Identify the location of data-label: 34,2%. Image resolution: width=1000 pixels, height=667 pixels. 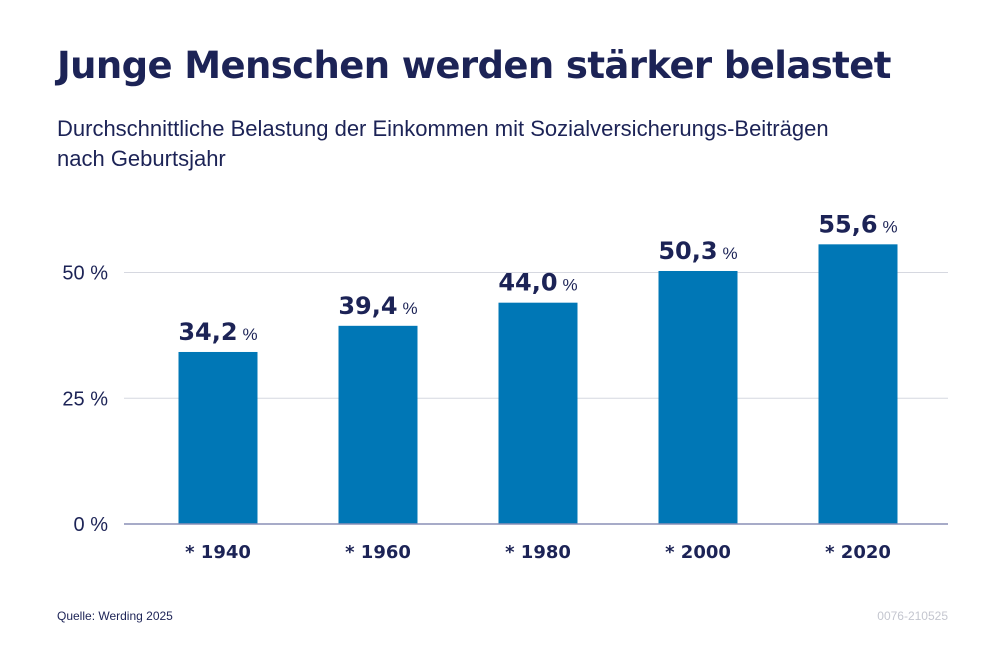
(217, 332).